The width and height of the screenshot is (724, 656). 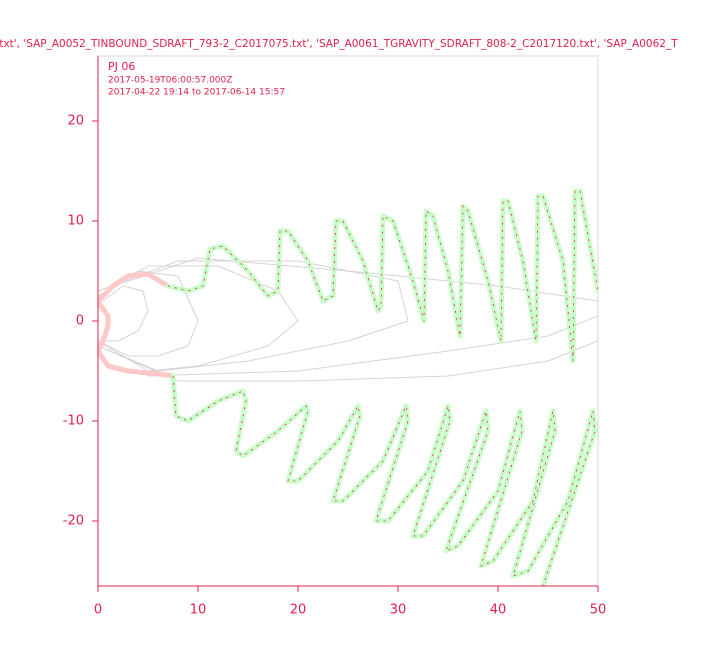 What do you see at coordinates (598, 610) in the screenshot?
I see `x-tick-label: 50` at bounding box center [598, 610].